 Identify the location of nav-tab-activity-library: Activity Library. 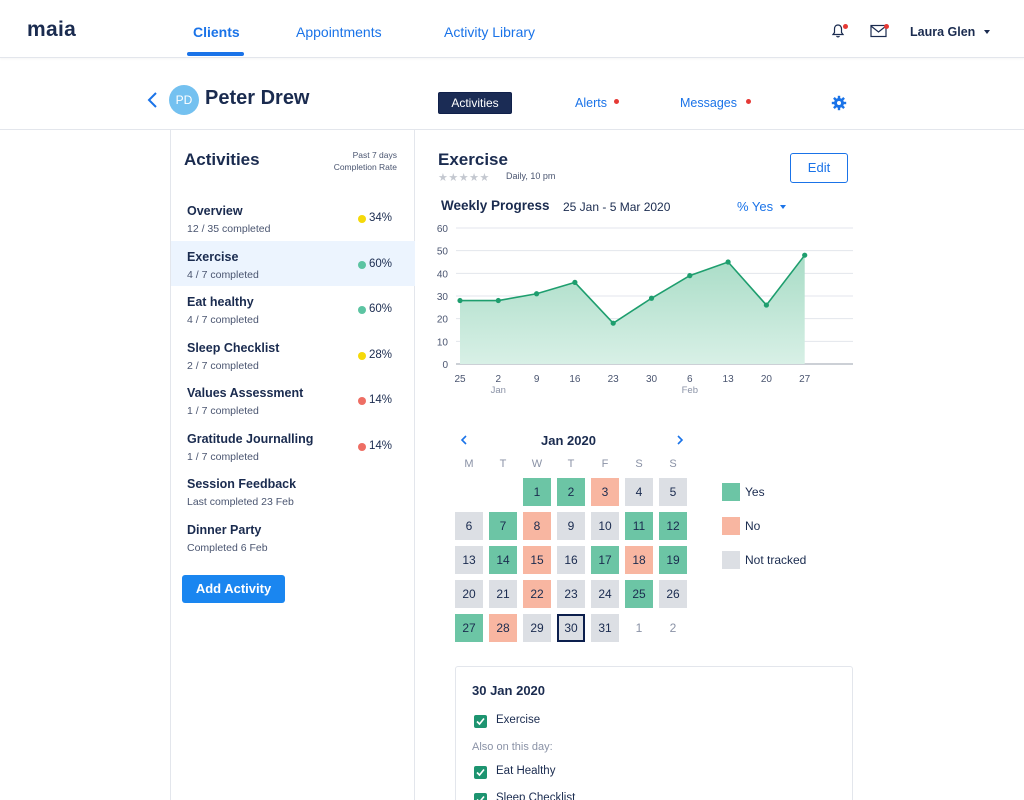
(490, 32).